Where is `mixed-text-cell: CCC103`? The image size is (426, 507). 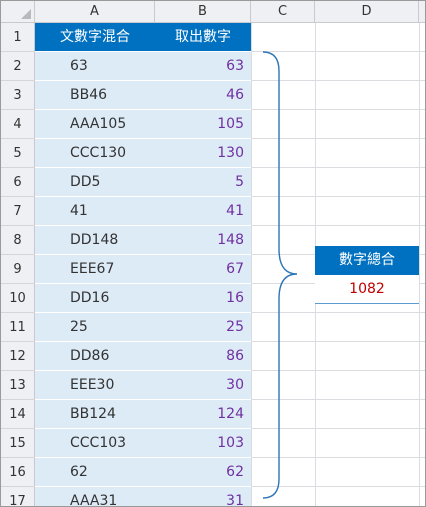 mixed-text-cell: CCC103 is located at coordinates (95, 443).